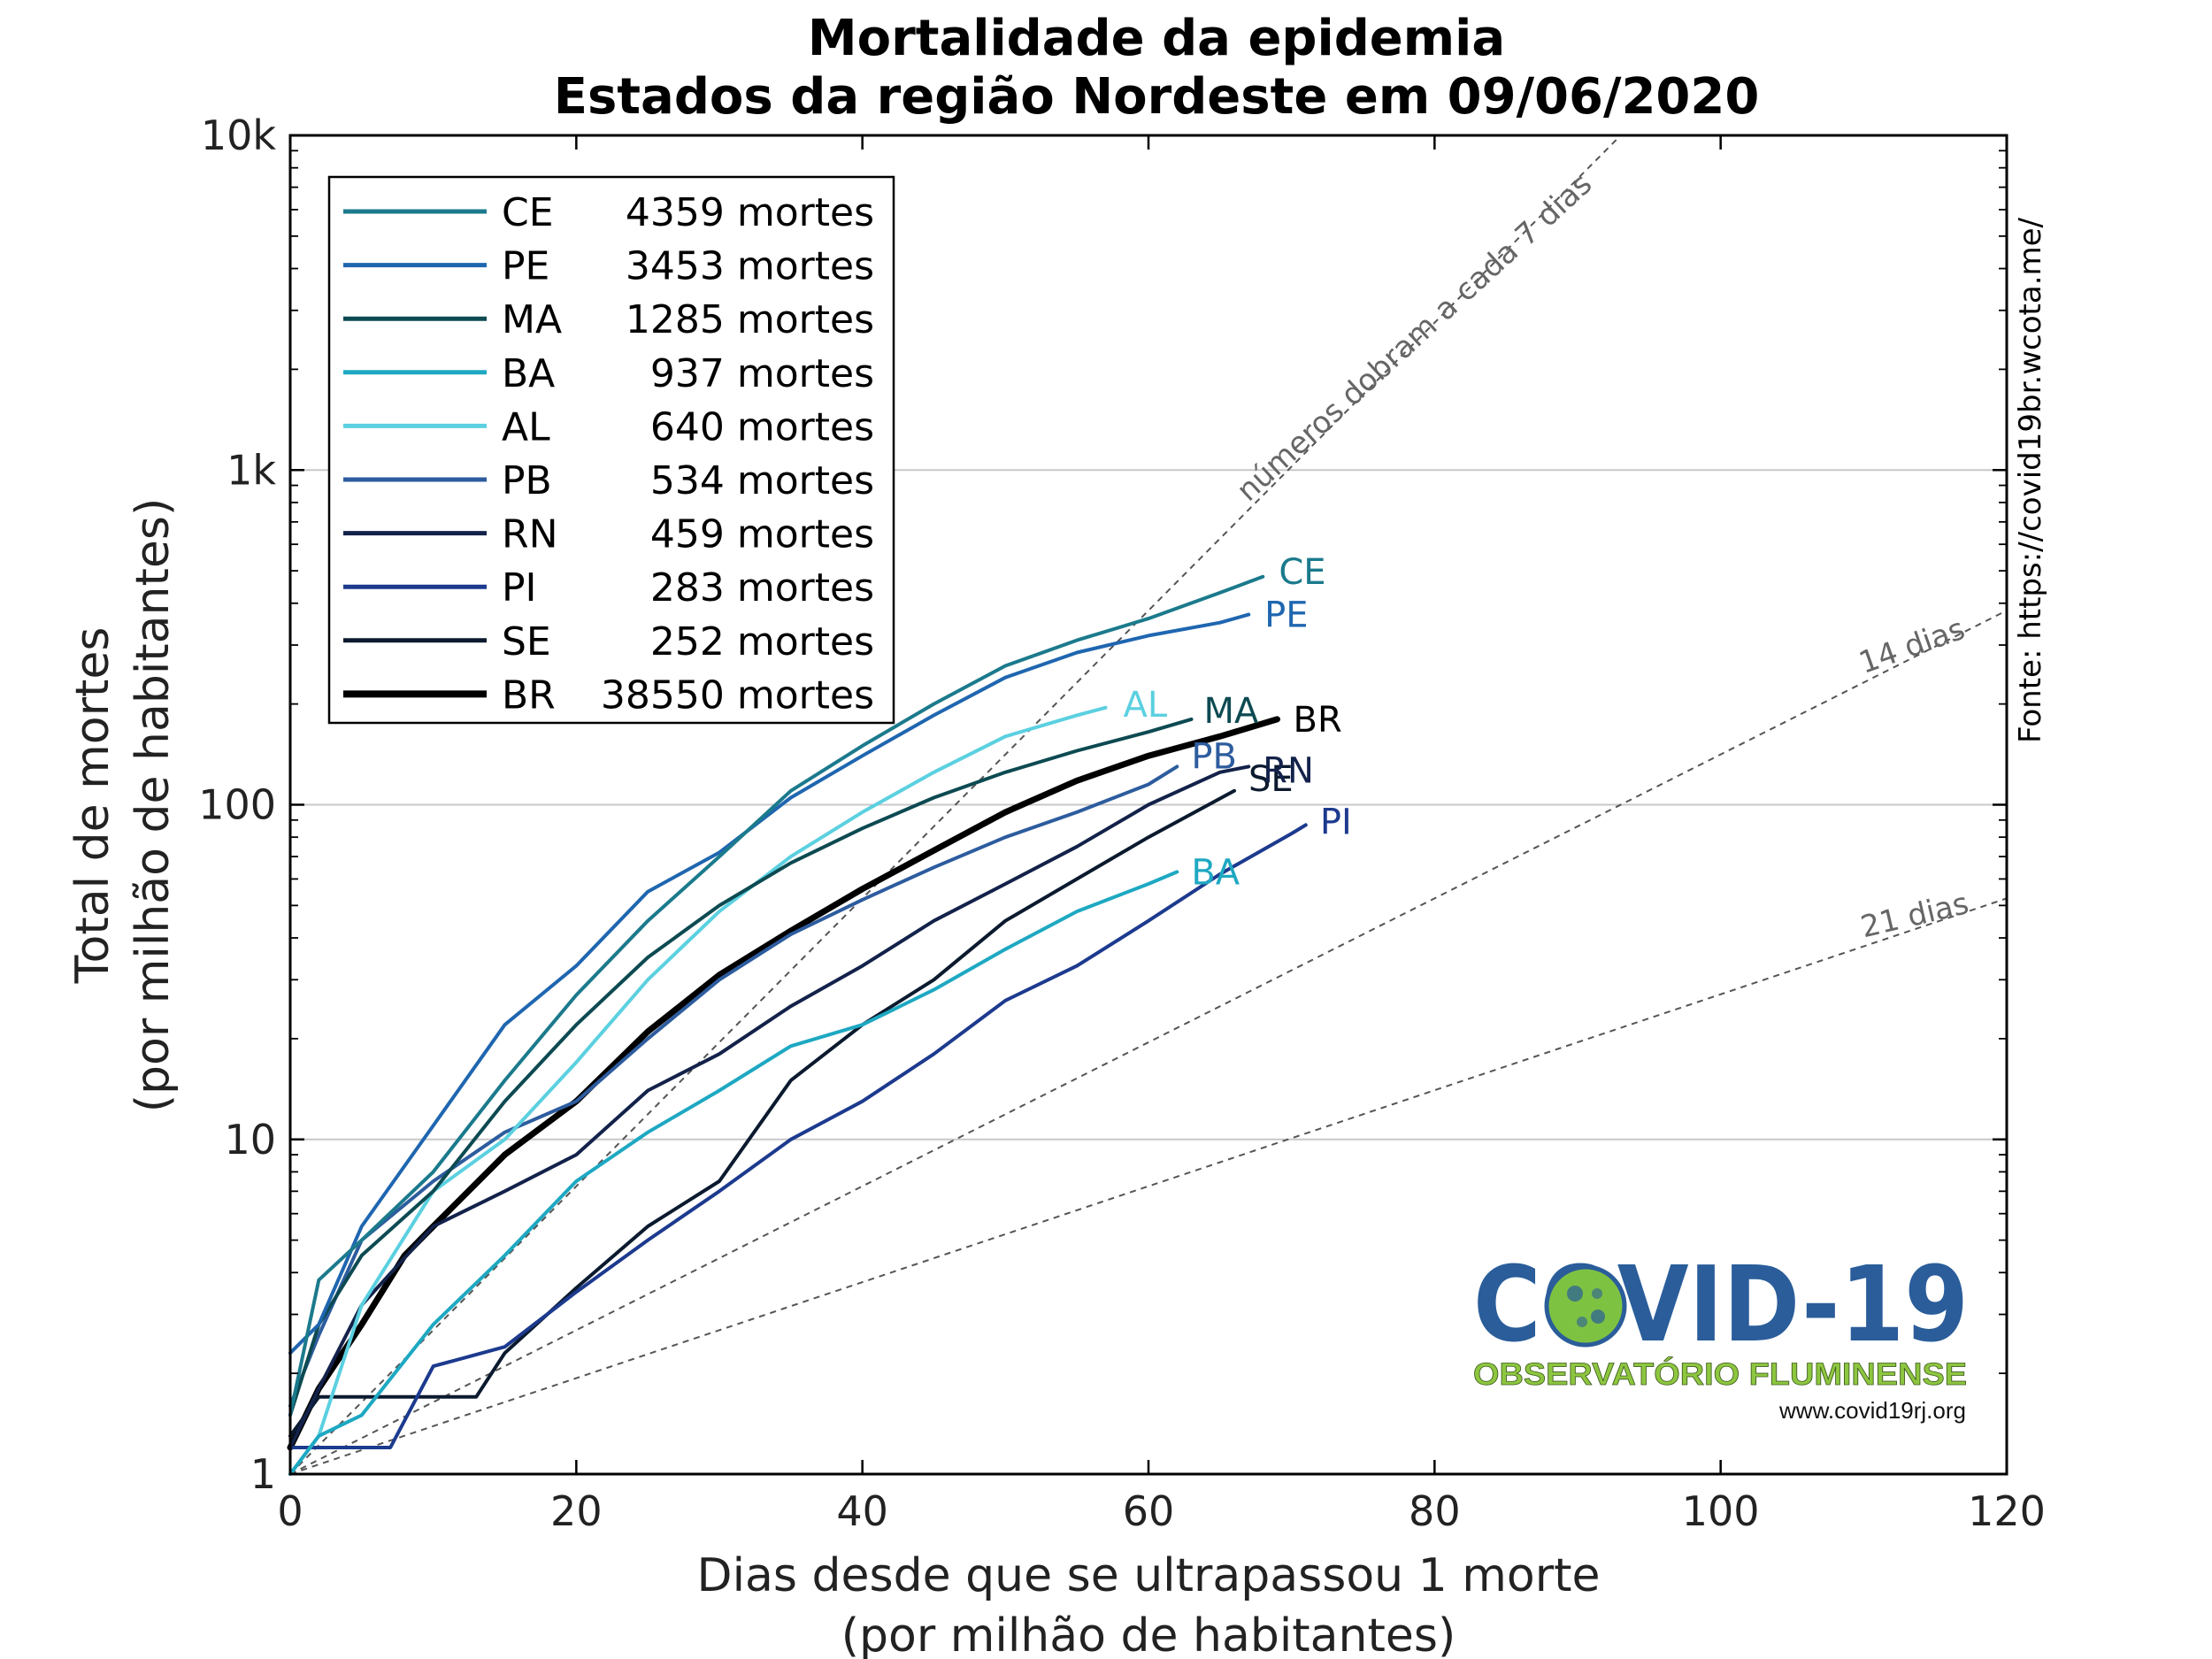  Describe the element at coordinates (530, 535) in the screenshot. I see `legend-name-rn: RN` at that location.